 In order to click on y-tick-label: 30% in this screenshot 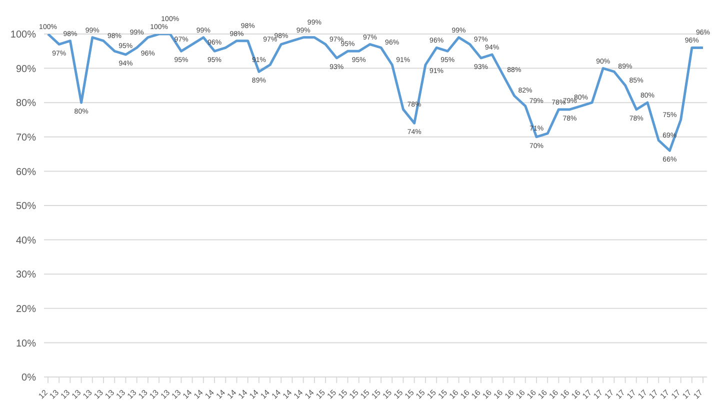, I will do `click(26, 275)`.